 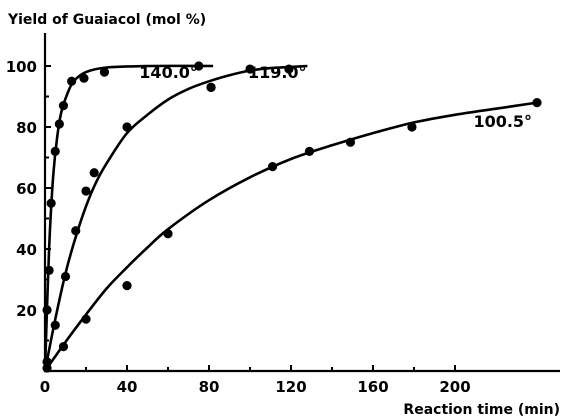 I want to click on y-tick-label: 20, so click(x=26, y=311).